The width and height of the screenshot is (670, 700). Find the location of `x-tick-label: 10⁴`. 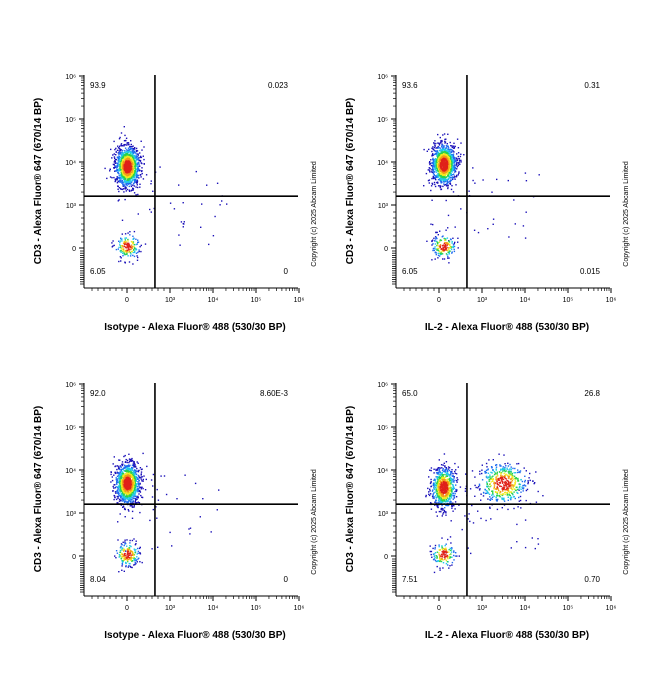

x-tick-label: 10⁴ is located at coordinates (525, 608).